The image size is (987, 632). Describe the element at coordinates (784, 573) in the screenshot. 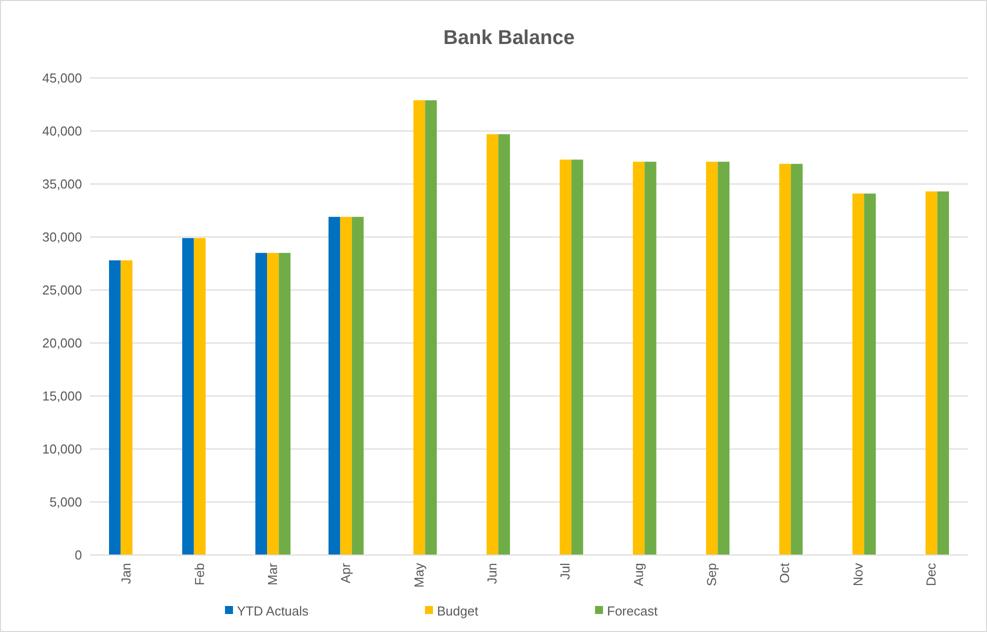

I see `x-tick-label: Oct` at that location.